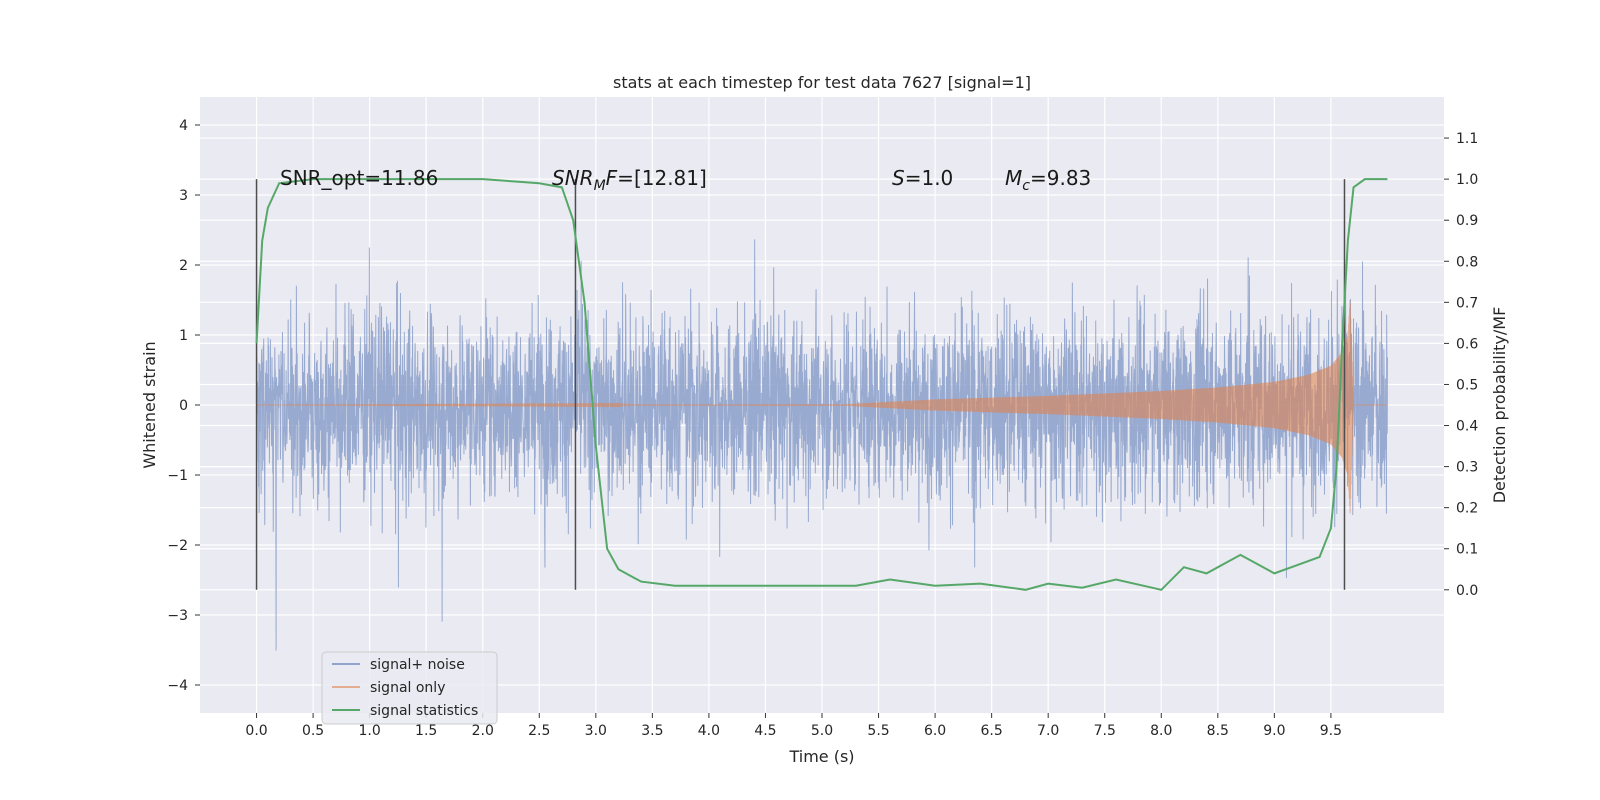 The height and width of the screenshot is (800, 1600). I want to click on right-tick-label: 0.7, so click(1467, 303).